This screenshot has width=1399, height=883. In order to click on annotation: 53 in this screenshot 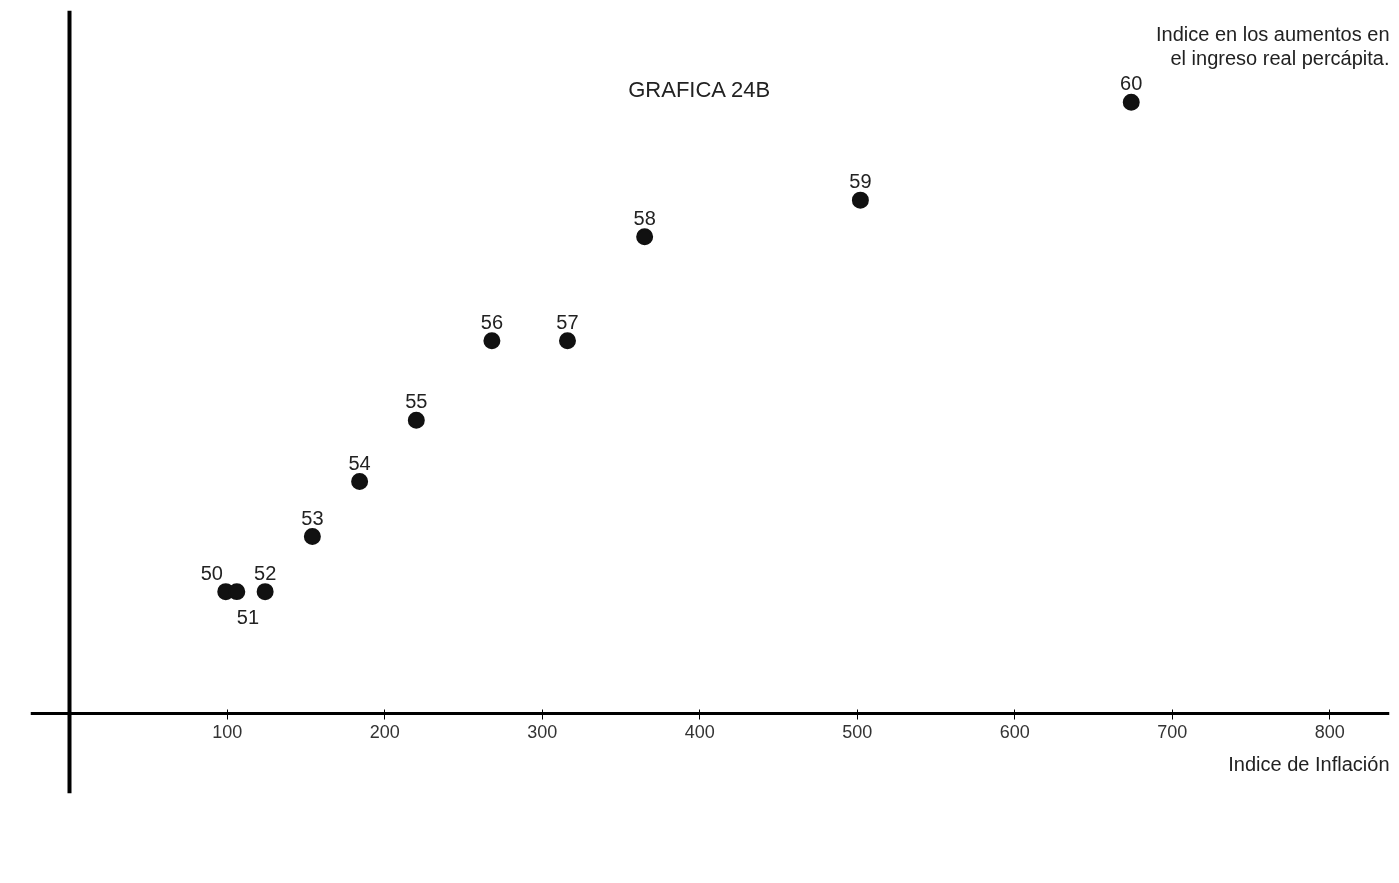, I will do `click(312, 517)`.